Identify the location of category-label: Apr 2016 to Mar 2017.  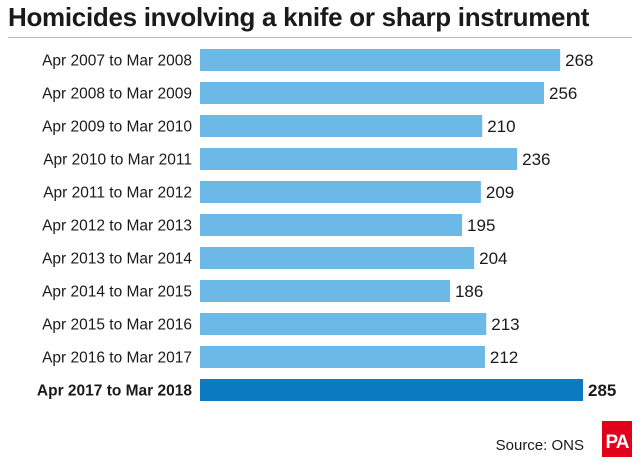
(117, 358).